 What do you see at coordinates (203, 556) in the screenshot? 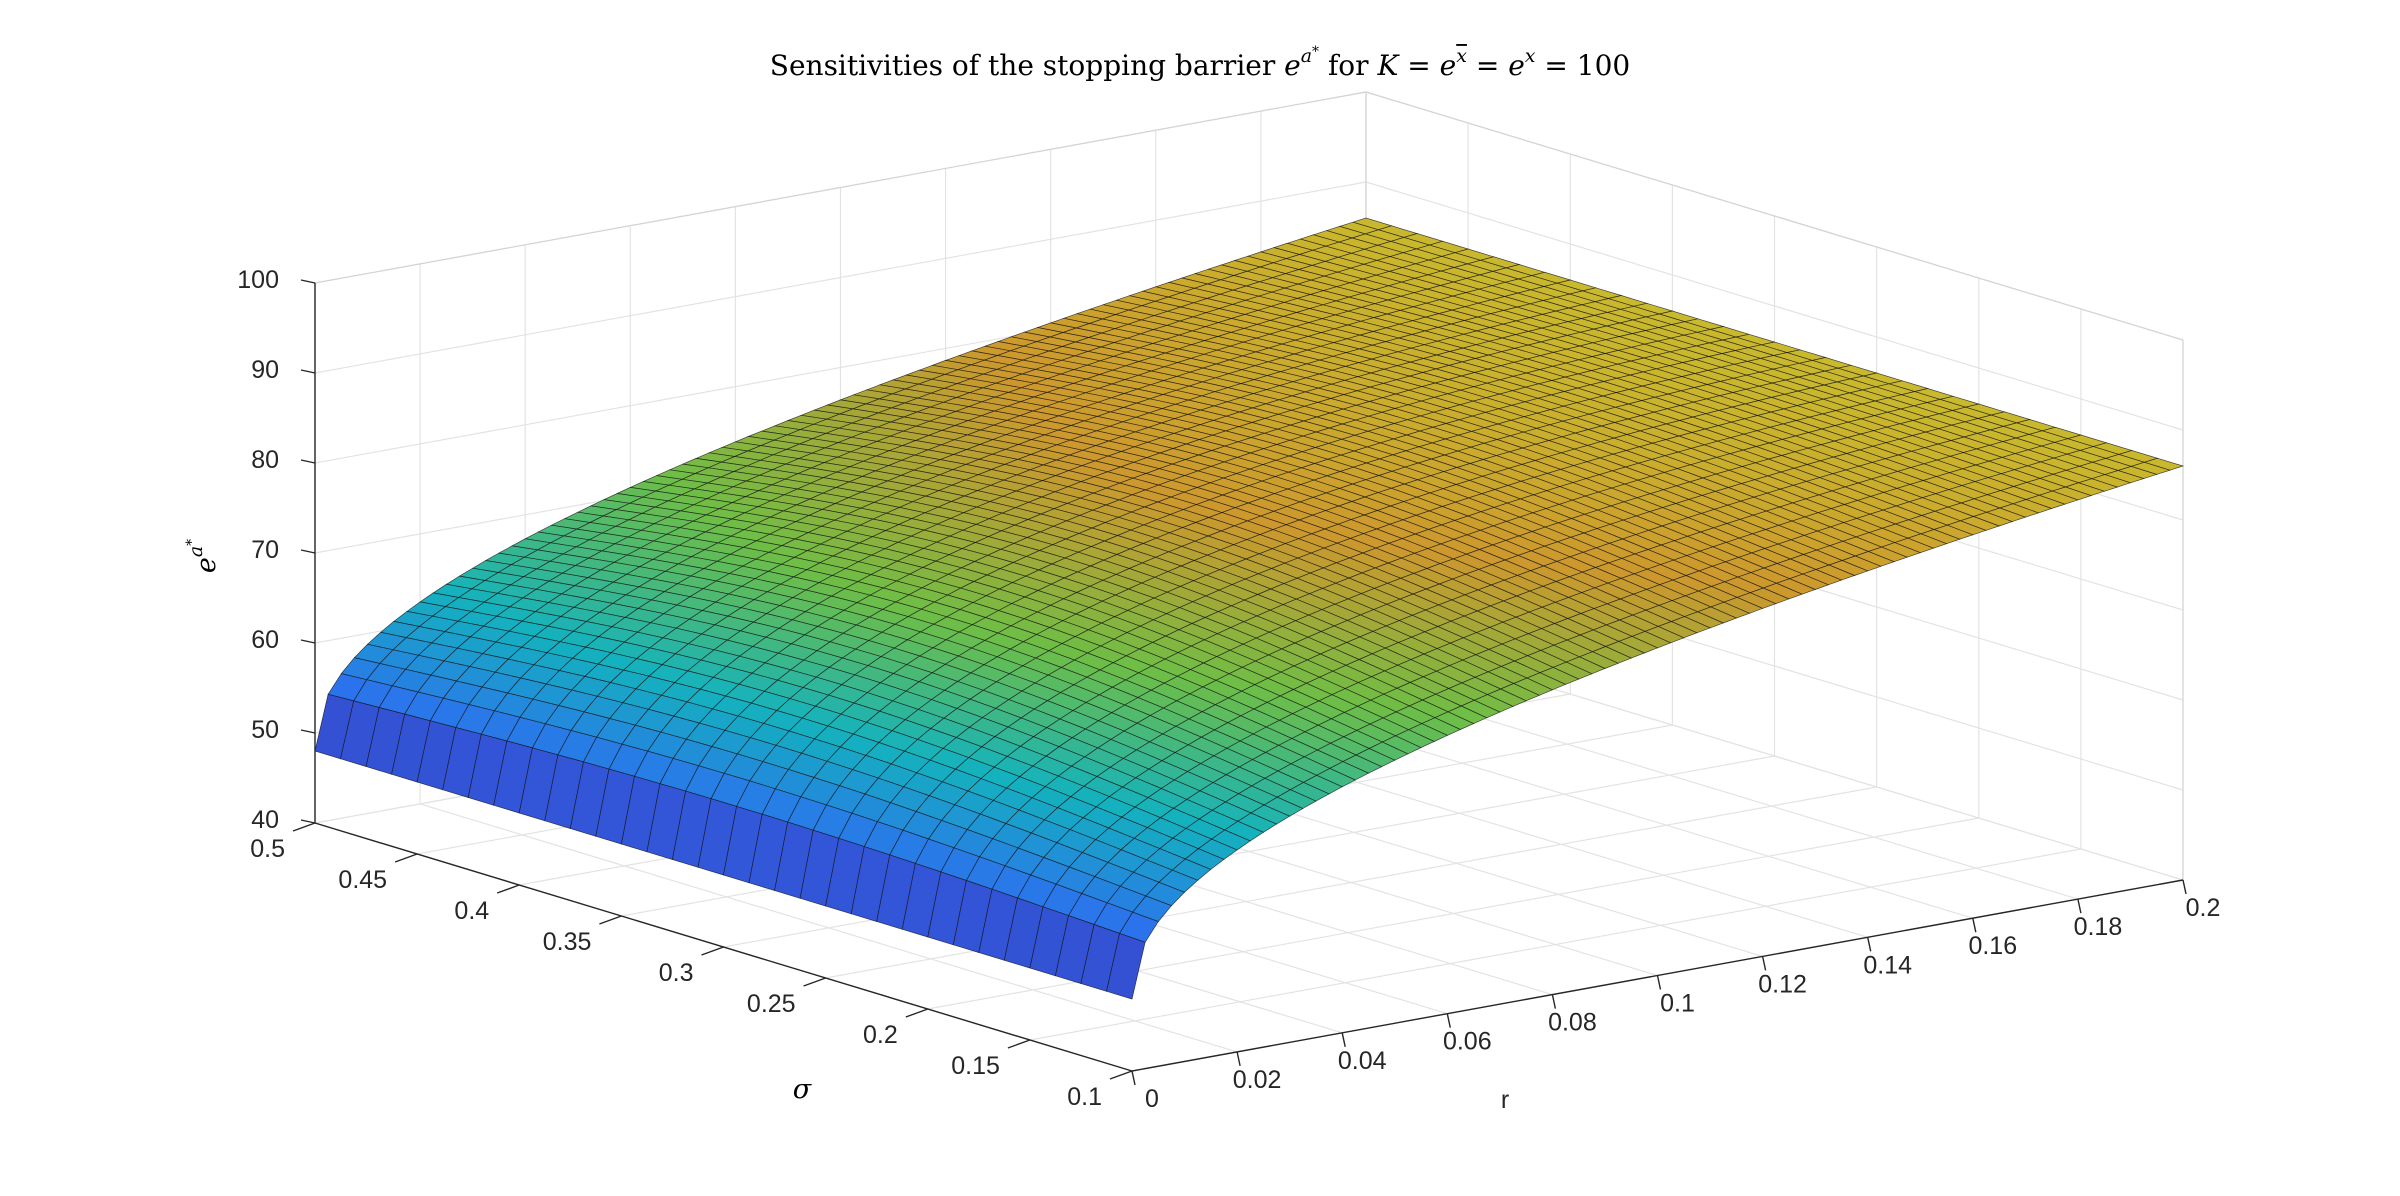
I see `z-axis-label: ea*` at bounding box center [203, 556].